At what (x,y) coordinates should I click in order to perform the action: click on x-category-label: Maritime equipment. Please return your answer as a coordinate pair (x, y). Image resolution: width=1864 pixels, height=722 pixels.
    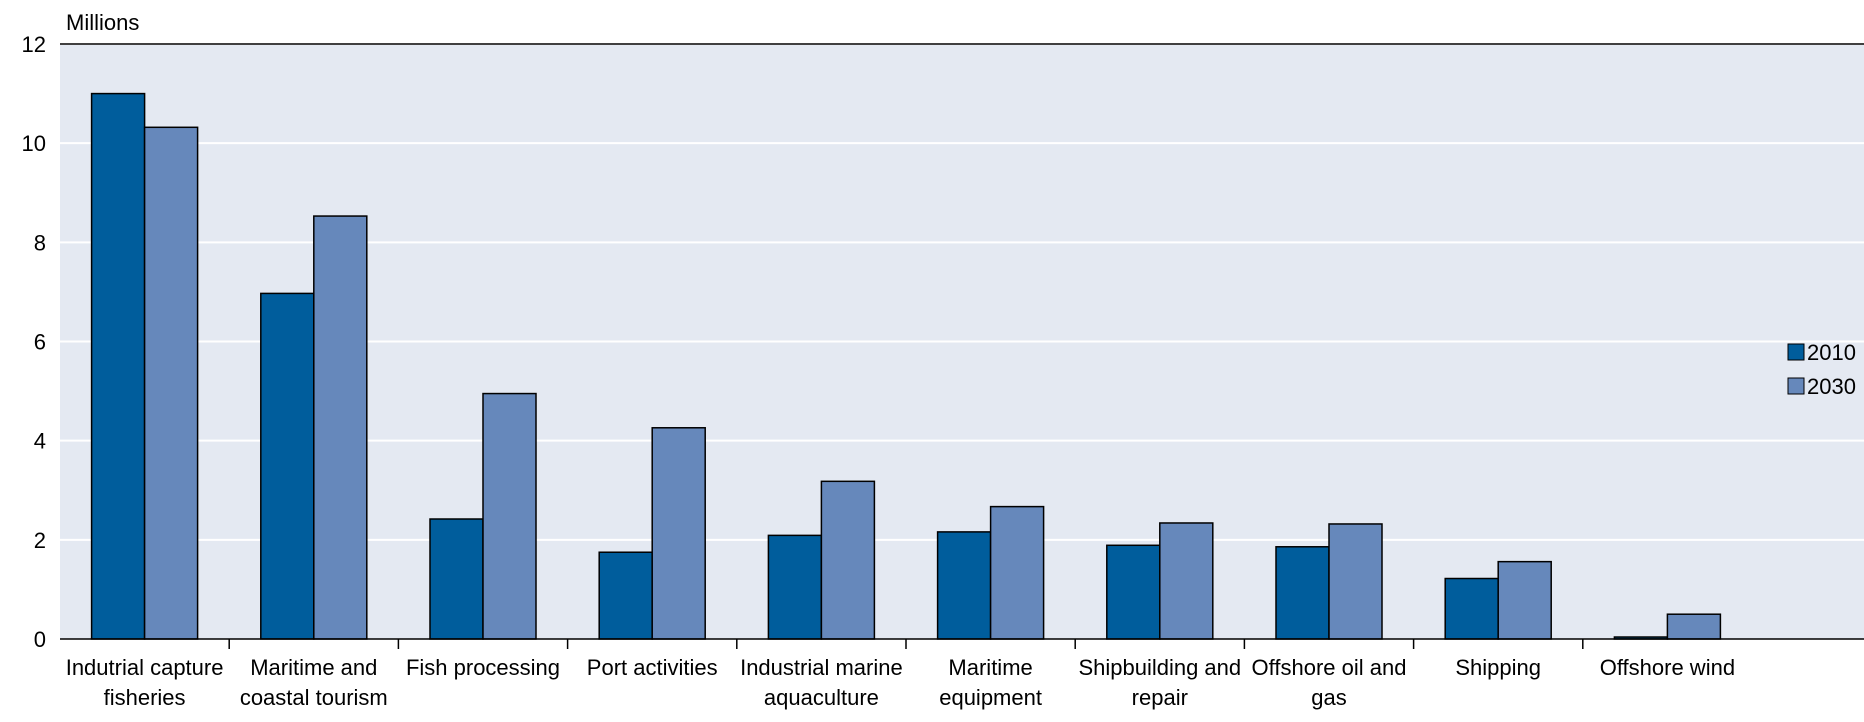
    Looking at the image, I should click on (990, 682).